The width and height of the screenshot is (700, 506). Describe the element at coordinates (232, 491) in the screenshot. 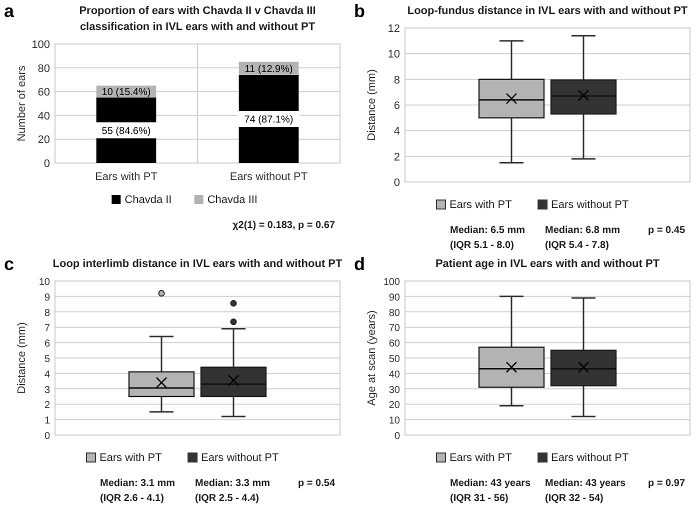

I see `text: Median: 3.3 mm (IQR 2.5 - 4.4)` at that location.